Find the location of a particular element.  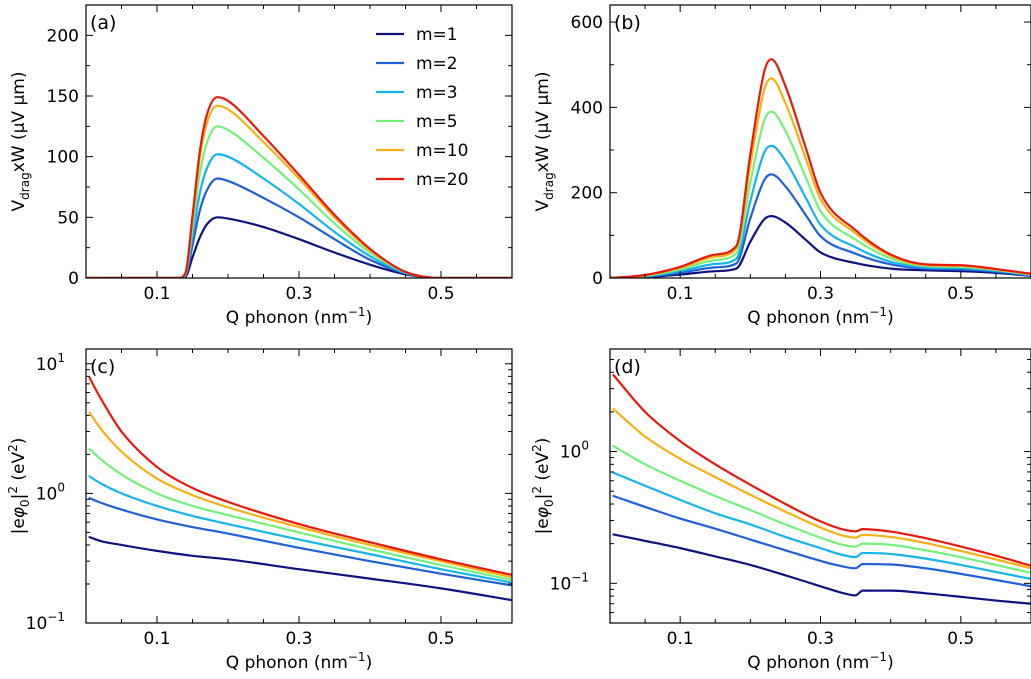

y-tick-label: 50 is located at coordinates (68, 218).